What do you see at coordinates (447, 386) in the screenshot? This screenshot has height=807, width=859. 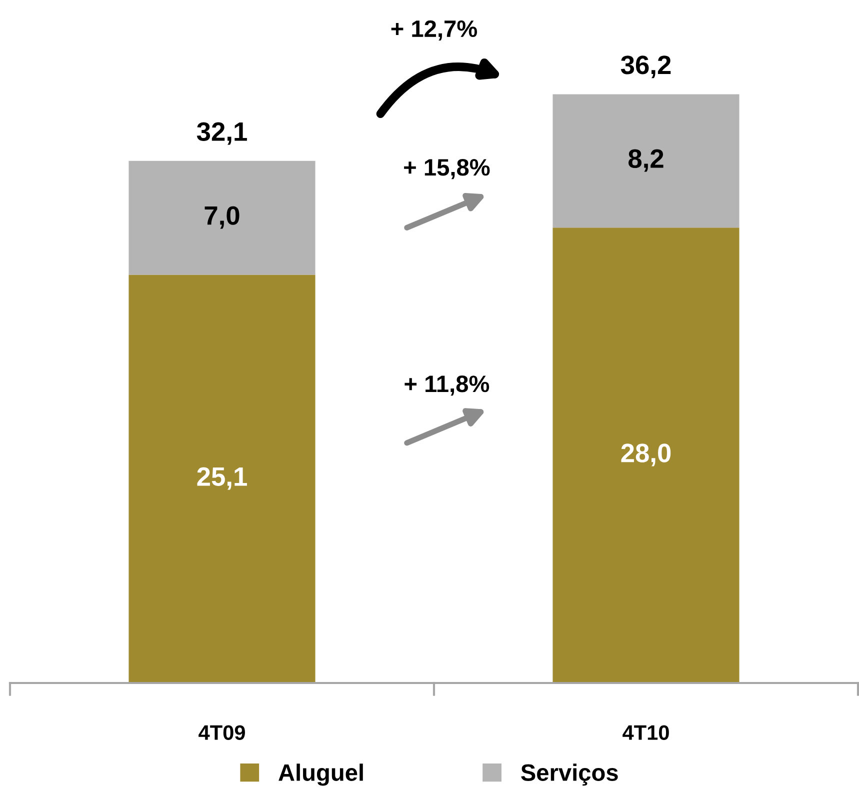 I see `annotation: + 11,8%` at bounding box center [447, 386].